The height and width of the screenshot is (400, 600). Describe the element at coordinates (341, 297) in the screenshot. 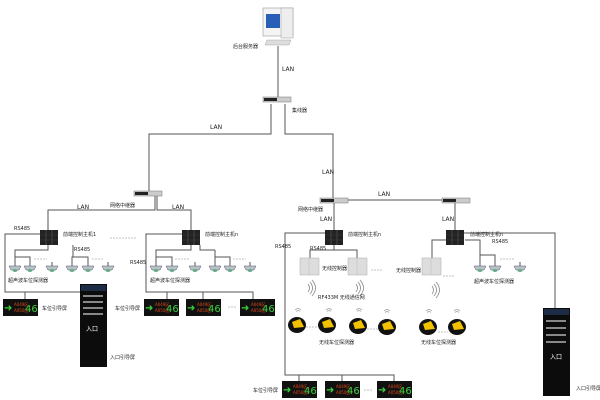

I see `wireless-network-label: RF433M 无线通信网` at that location.